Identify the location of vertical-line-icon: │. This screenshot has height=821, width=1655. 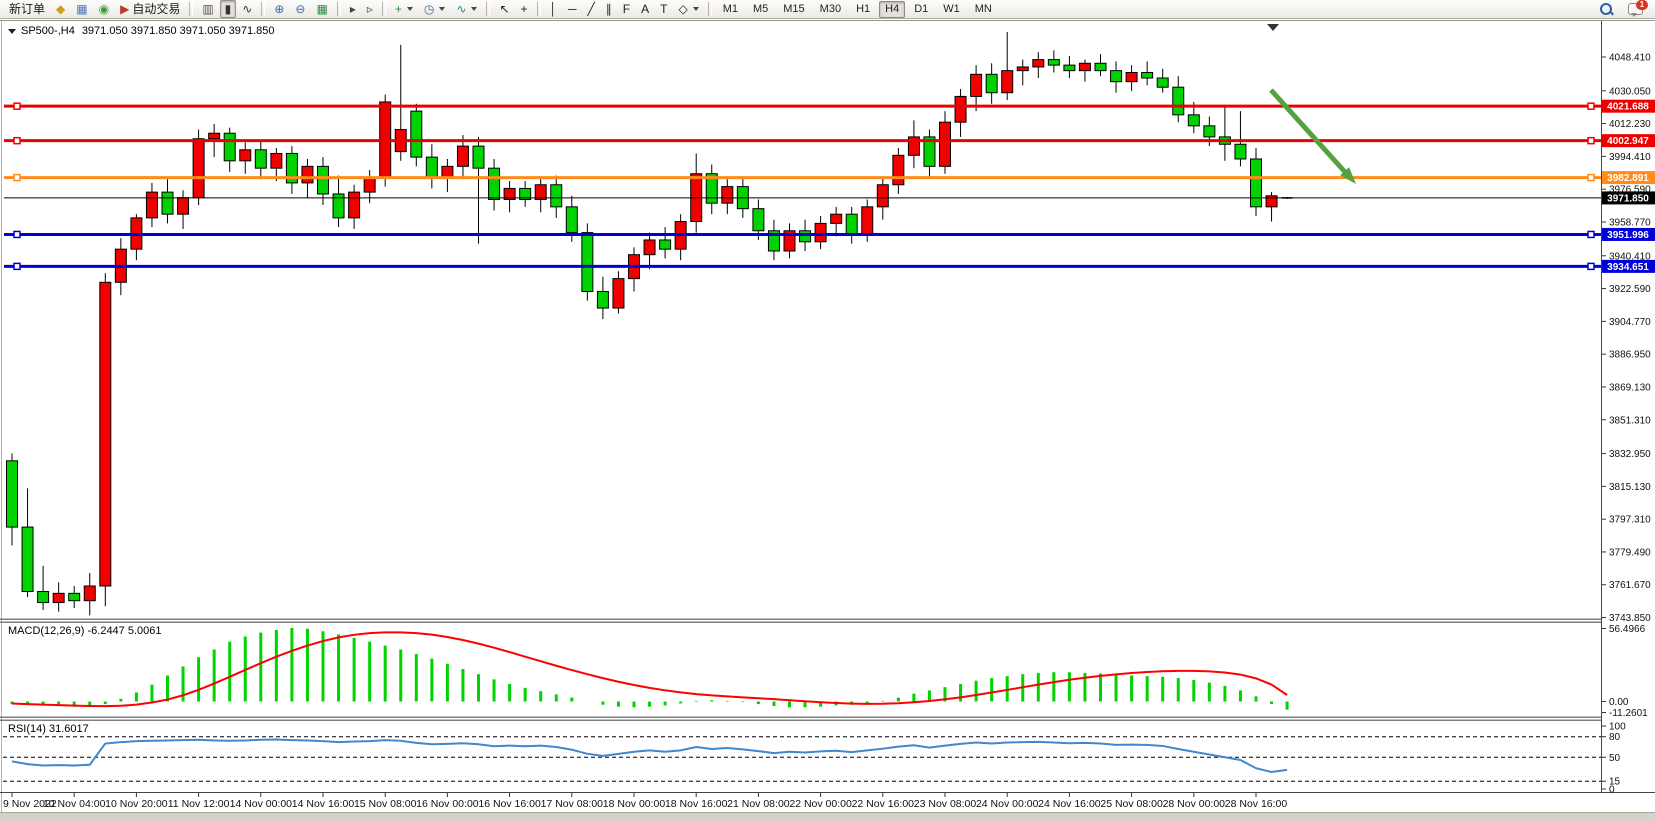
(554, 9).